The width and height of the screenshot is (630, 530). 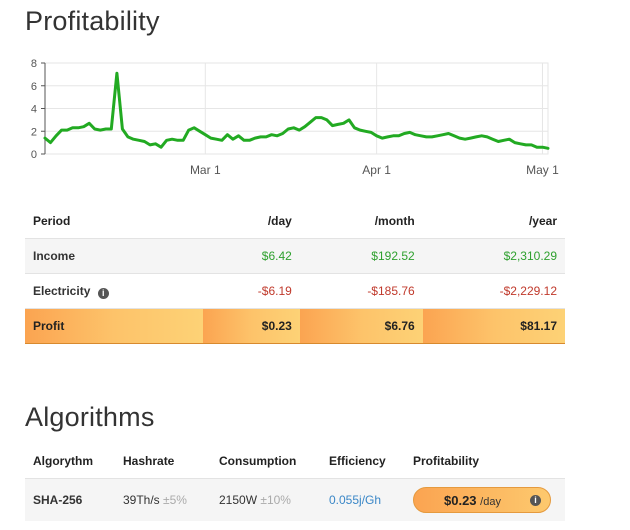 I want to click on electricity-label: Electricity, so click(x=62, y=290).